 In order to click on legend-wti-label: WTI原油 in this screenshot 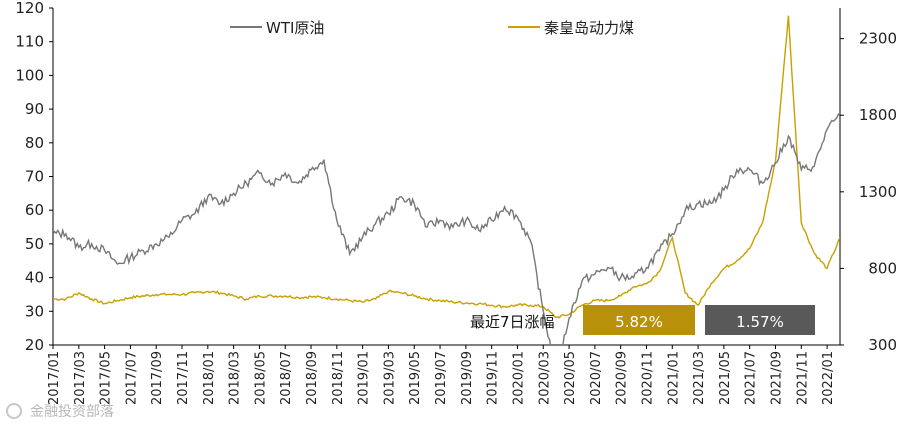, I will do `click(295, 28)`.